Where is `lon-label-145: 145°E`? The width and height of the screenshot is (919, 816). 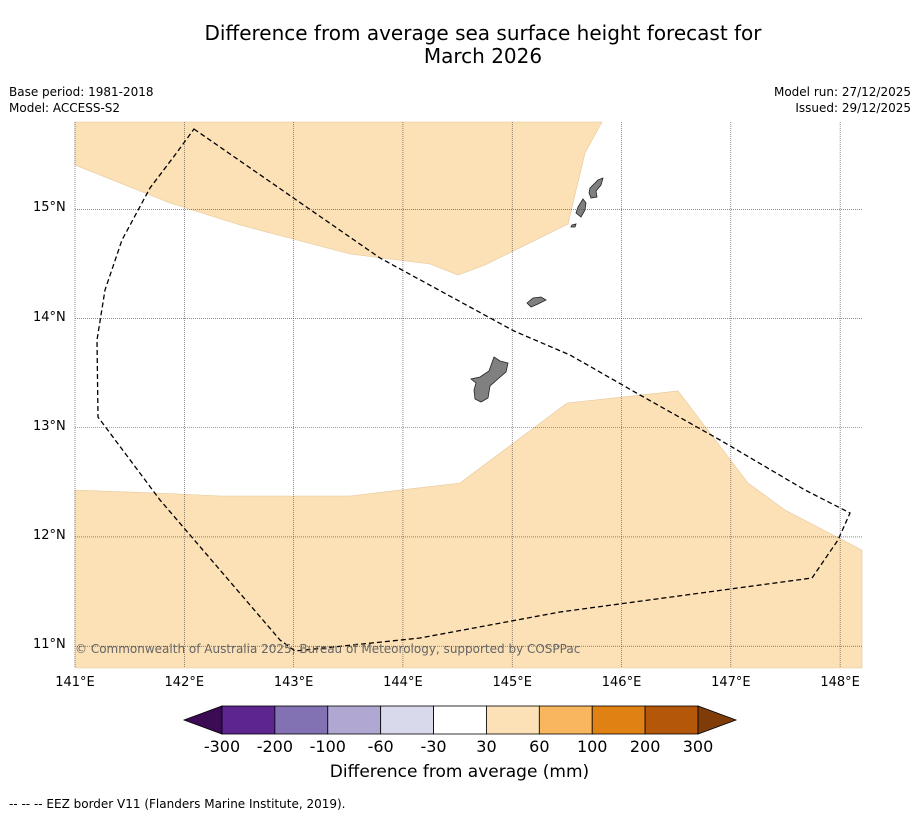
lon-label-145: 145°E is located at coordinates (512, 682).